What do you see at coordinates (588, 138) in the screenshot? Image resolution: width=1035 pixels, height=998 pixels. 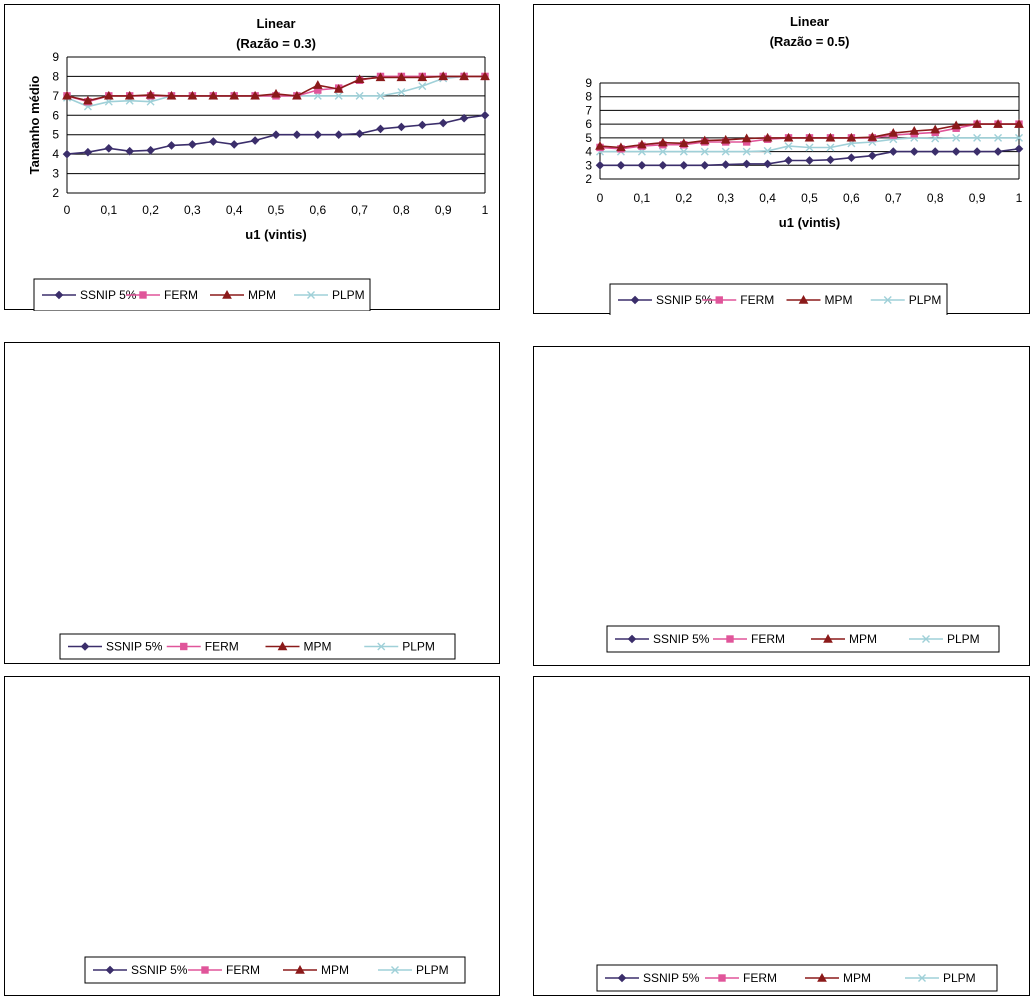 I see `y-tick-label: 5` at bounding box center [588, 138].